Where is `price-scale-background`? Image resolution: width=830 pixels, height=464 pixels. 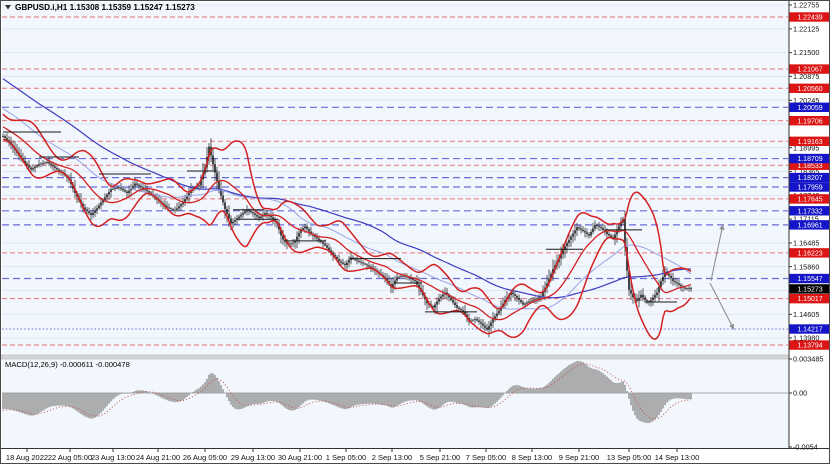
price-scale-background is located at coordinates (809, 232).